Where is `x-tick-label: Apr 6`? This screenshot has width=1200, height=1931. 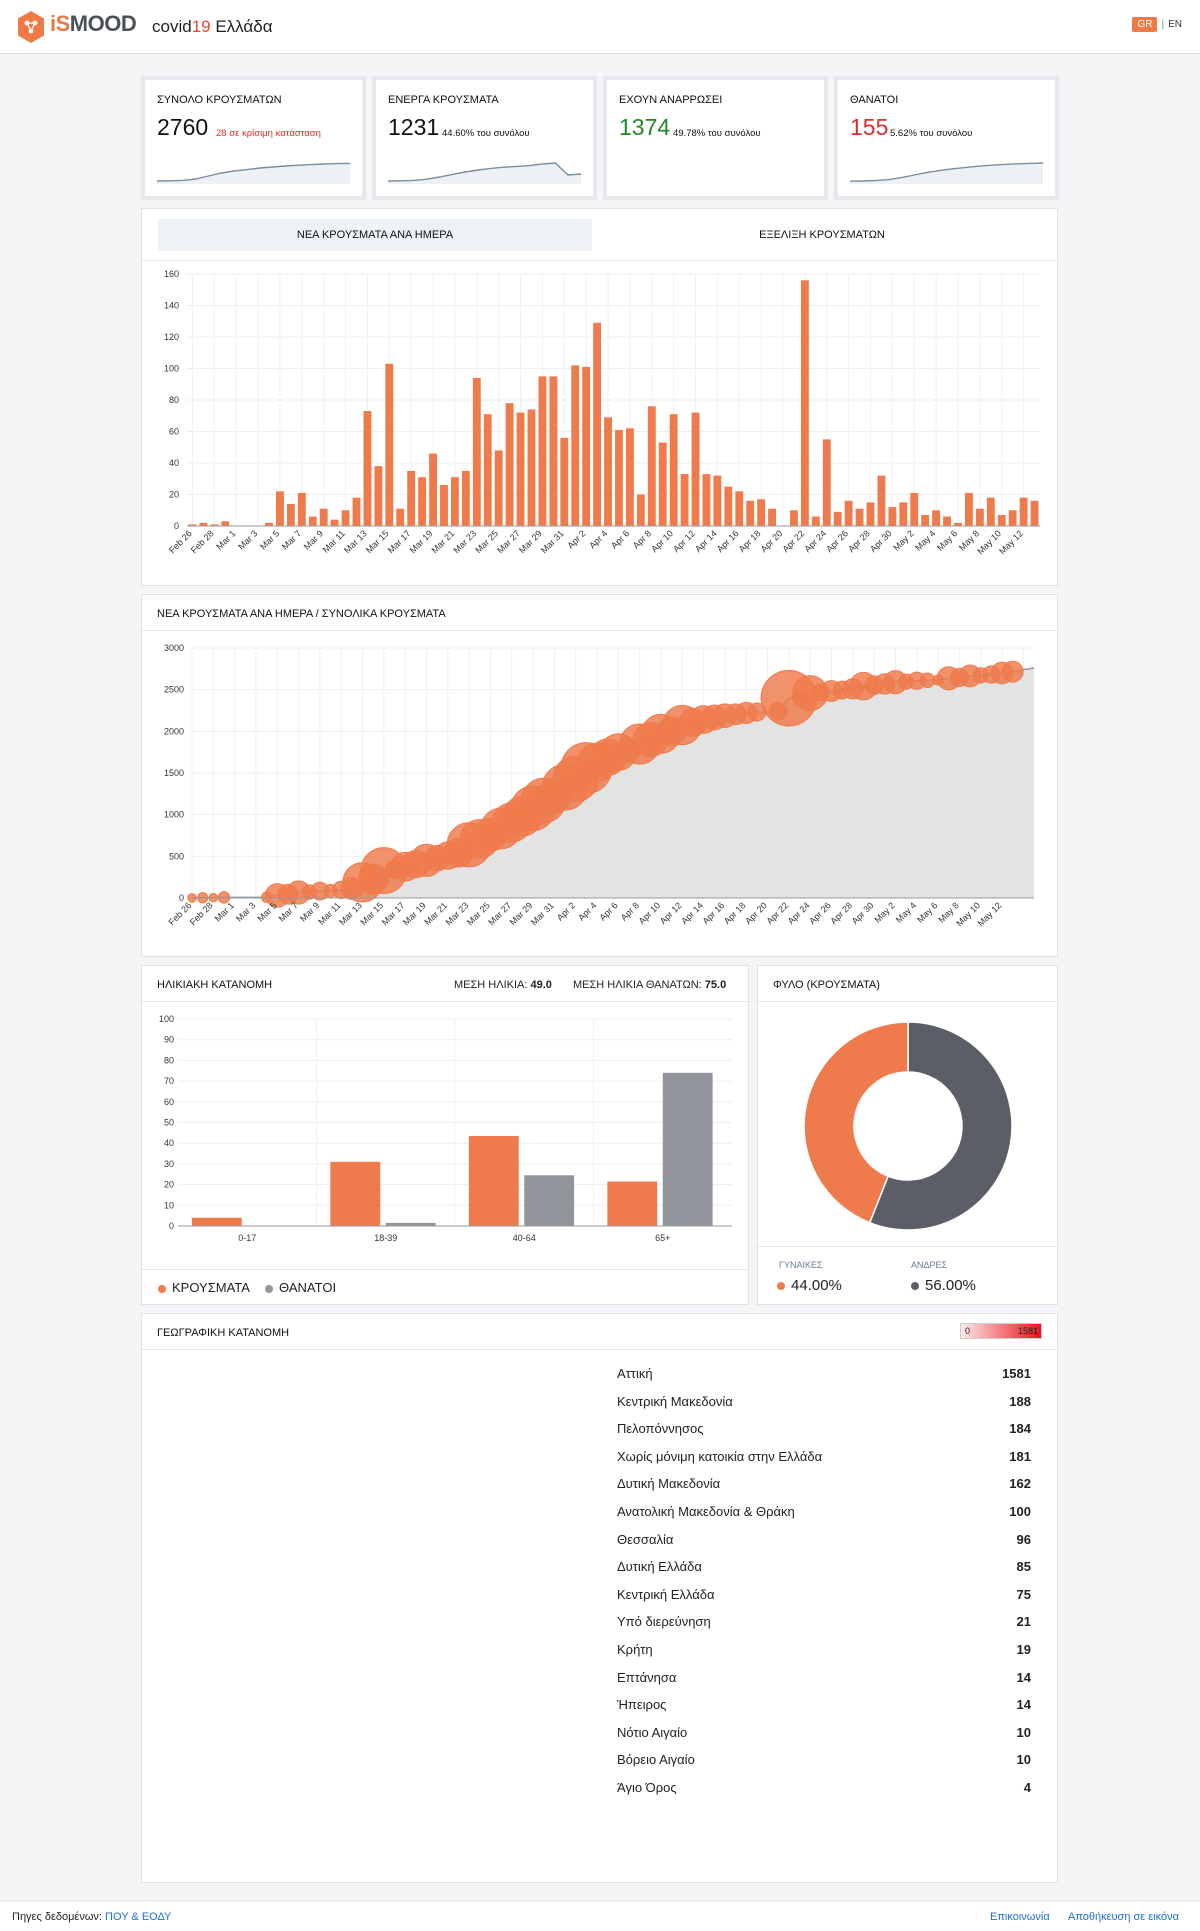
x-tick-label: Apr 6 is located at coordinates (608, 911).